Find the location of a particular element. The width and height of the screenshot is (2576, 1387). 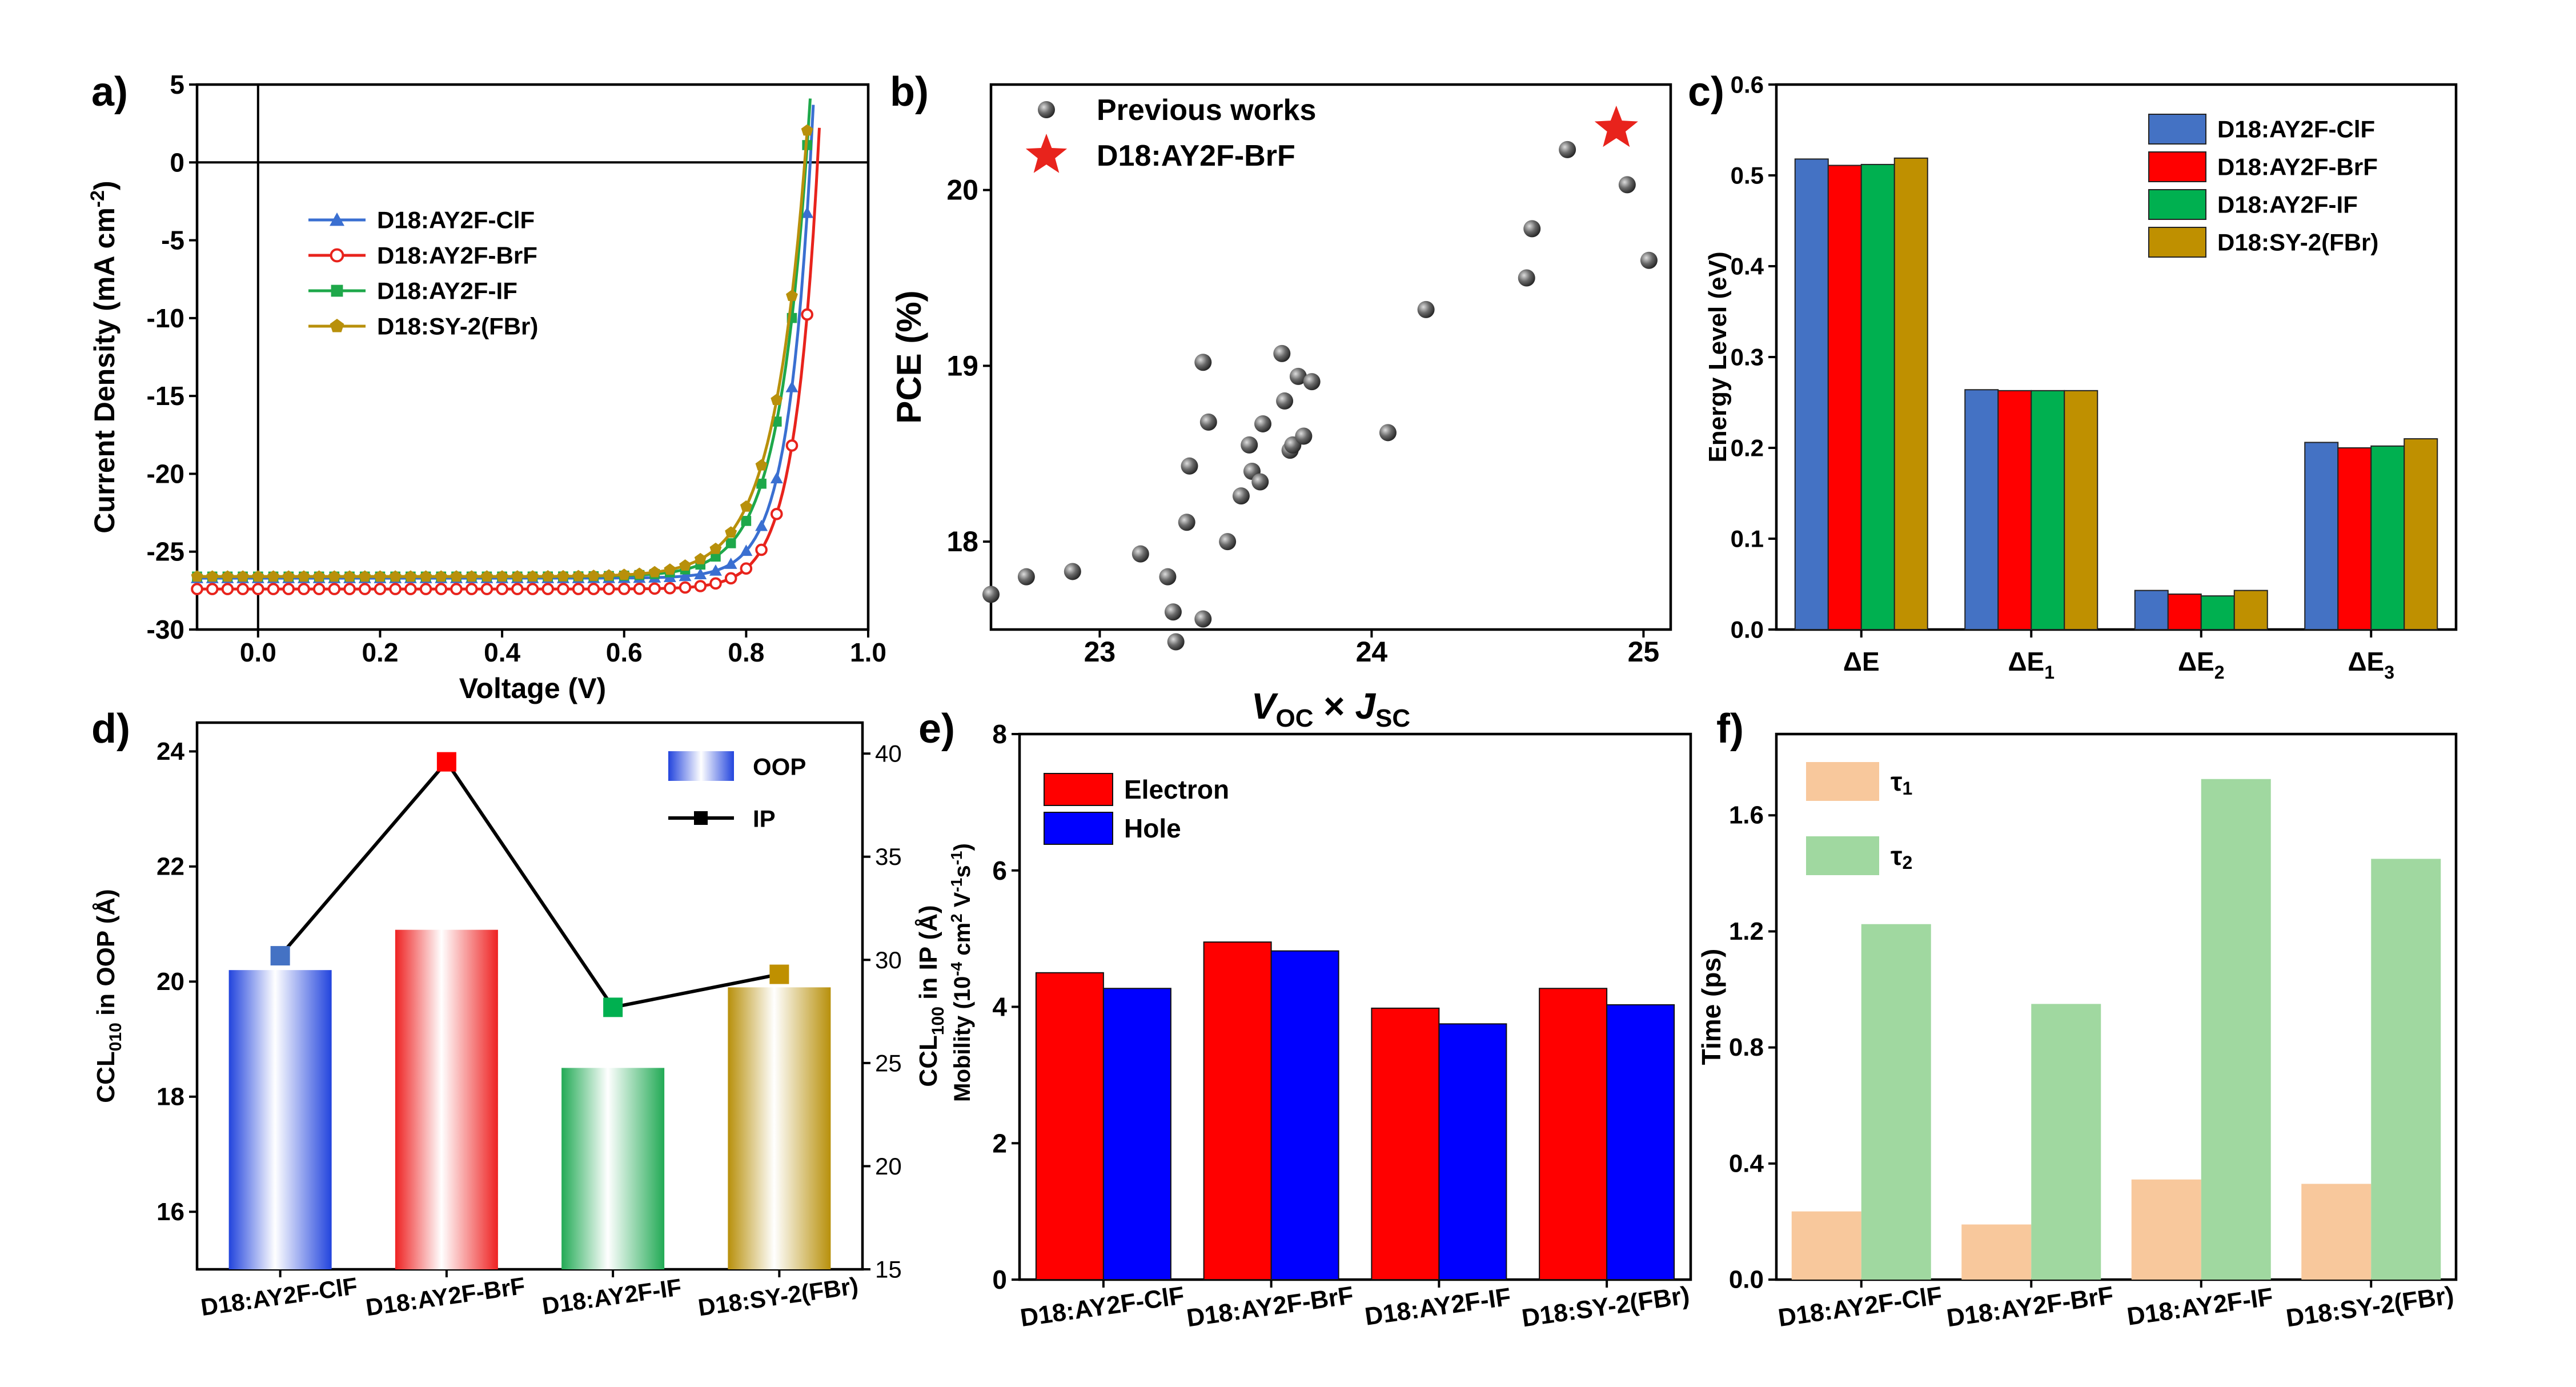

y-tick-label: 24 is located at coordinates (170, 751).